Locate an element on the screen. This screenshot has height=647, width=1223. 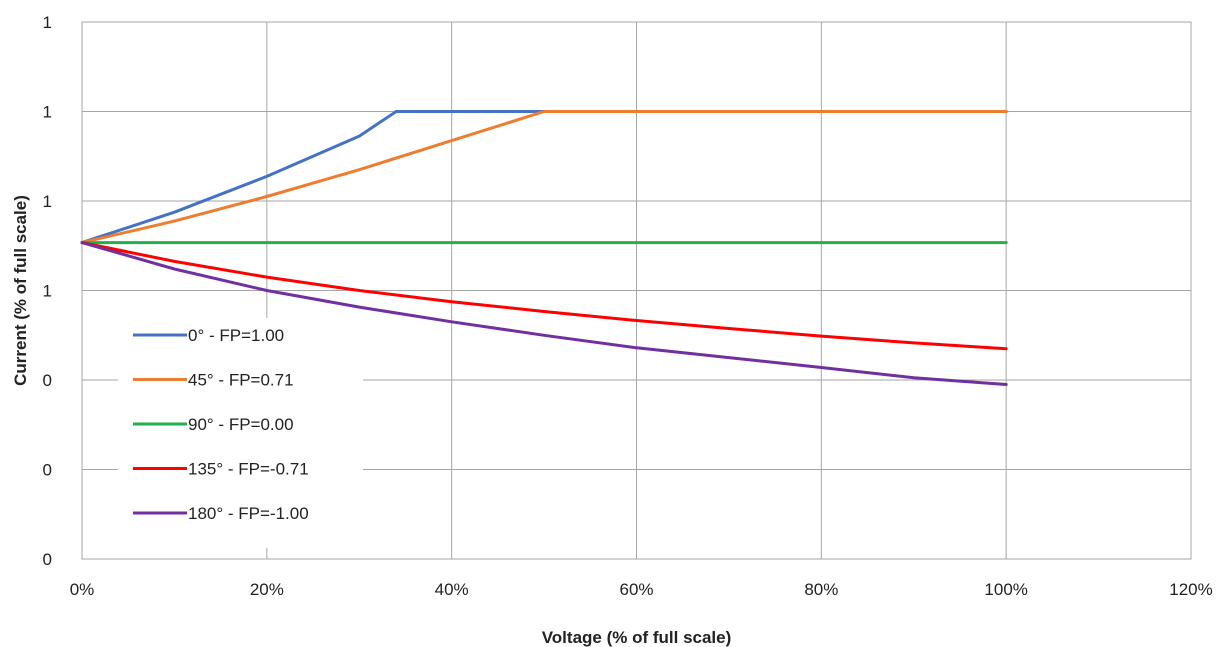
legend-background is located at coordinates (240, 433).